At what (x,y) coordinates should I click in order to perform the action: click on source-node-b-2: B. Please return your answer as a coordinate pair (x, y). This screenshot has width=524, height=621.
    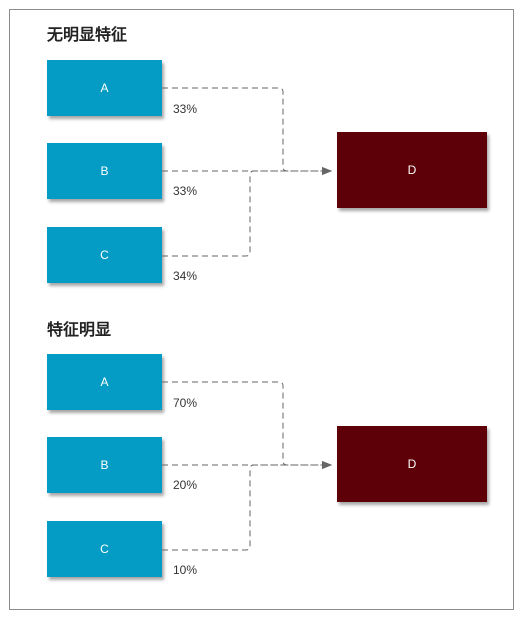
    Looking at the image, I should click on (104, 465).